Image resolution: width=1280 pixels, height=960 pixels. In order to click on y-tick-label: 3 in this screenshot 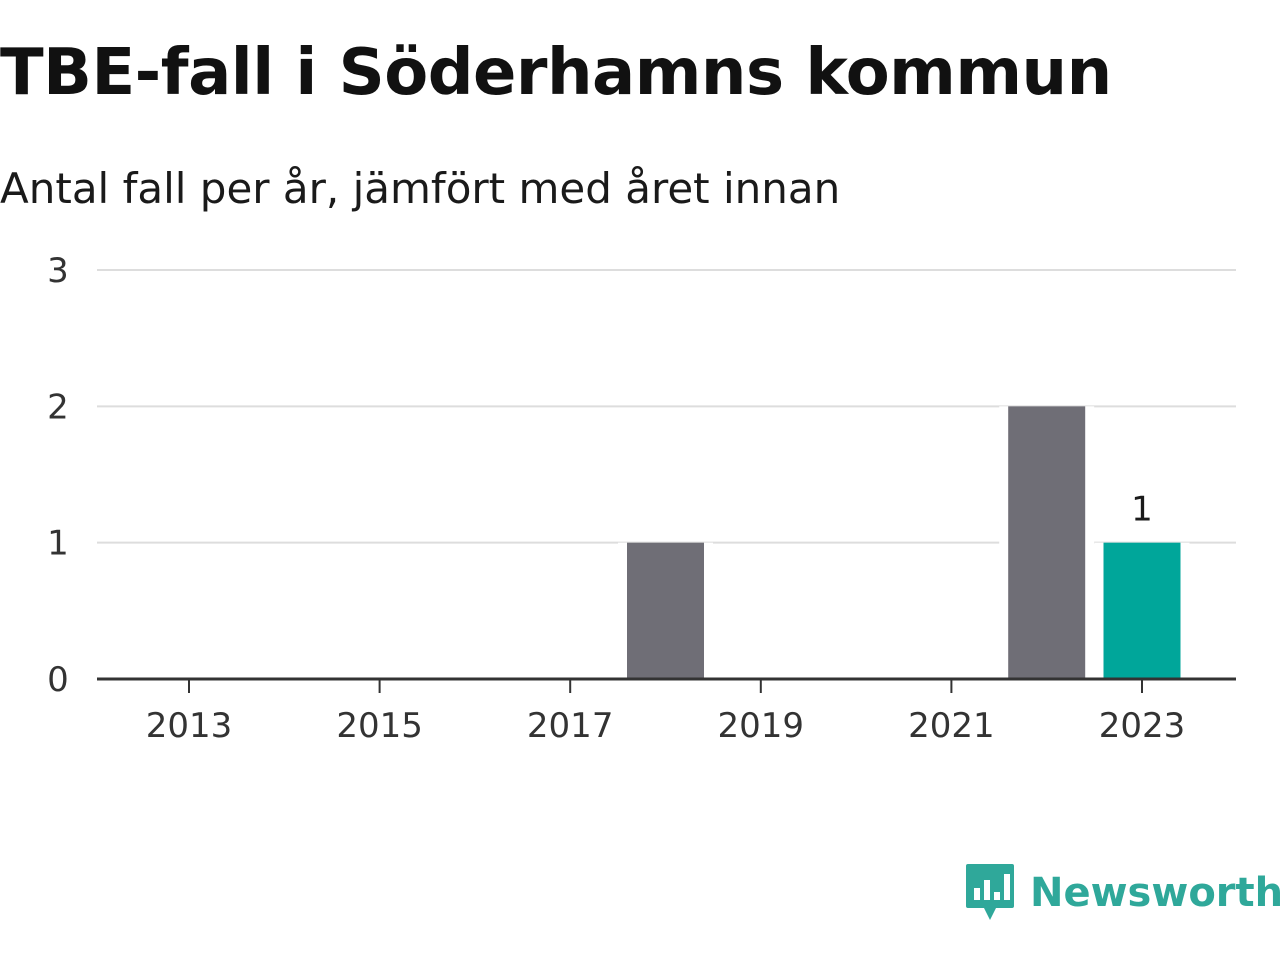, I will do `click(58, 271)`.